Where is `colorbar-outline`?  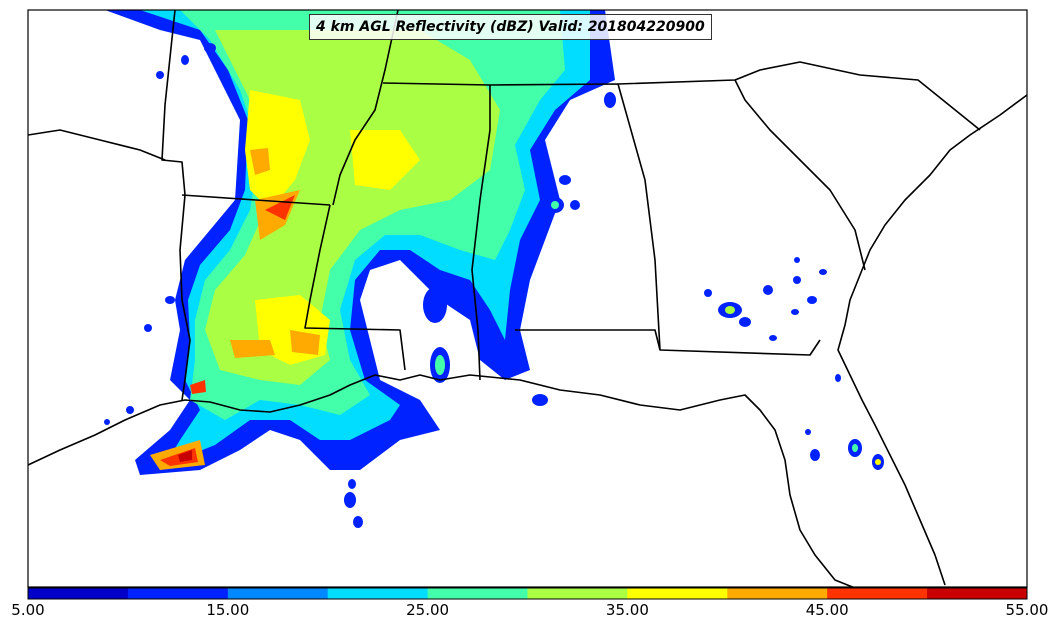
colorbar-outline is located at coordinates (527, 593).